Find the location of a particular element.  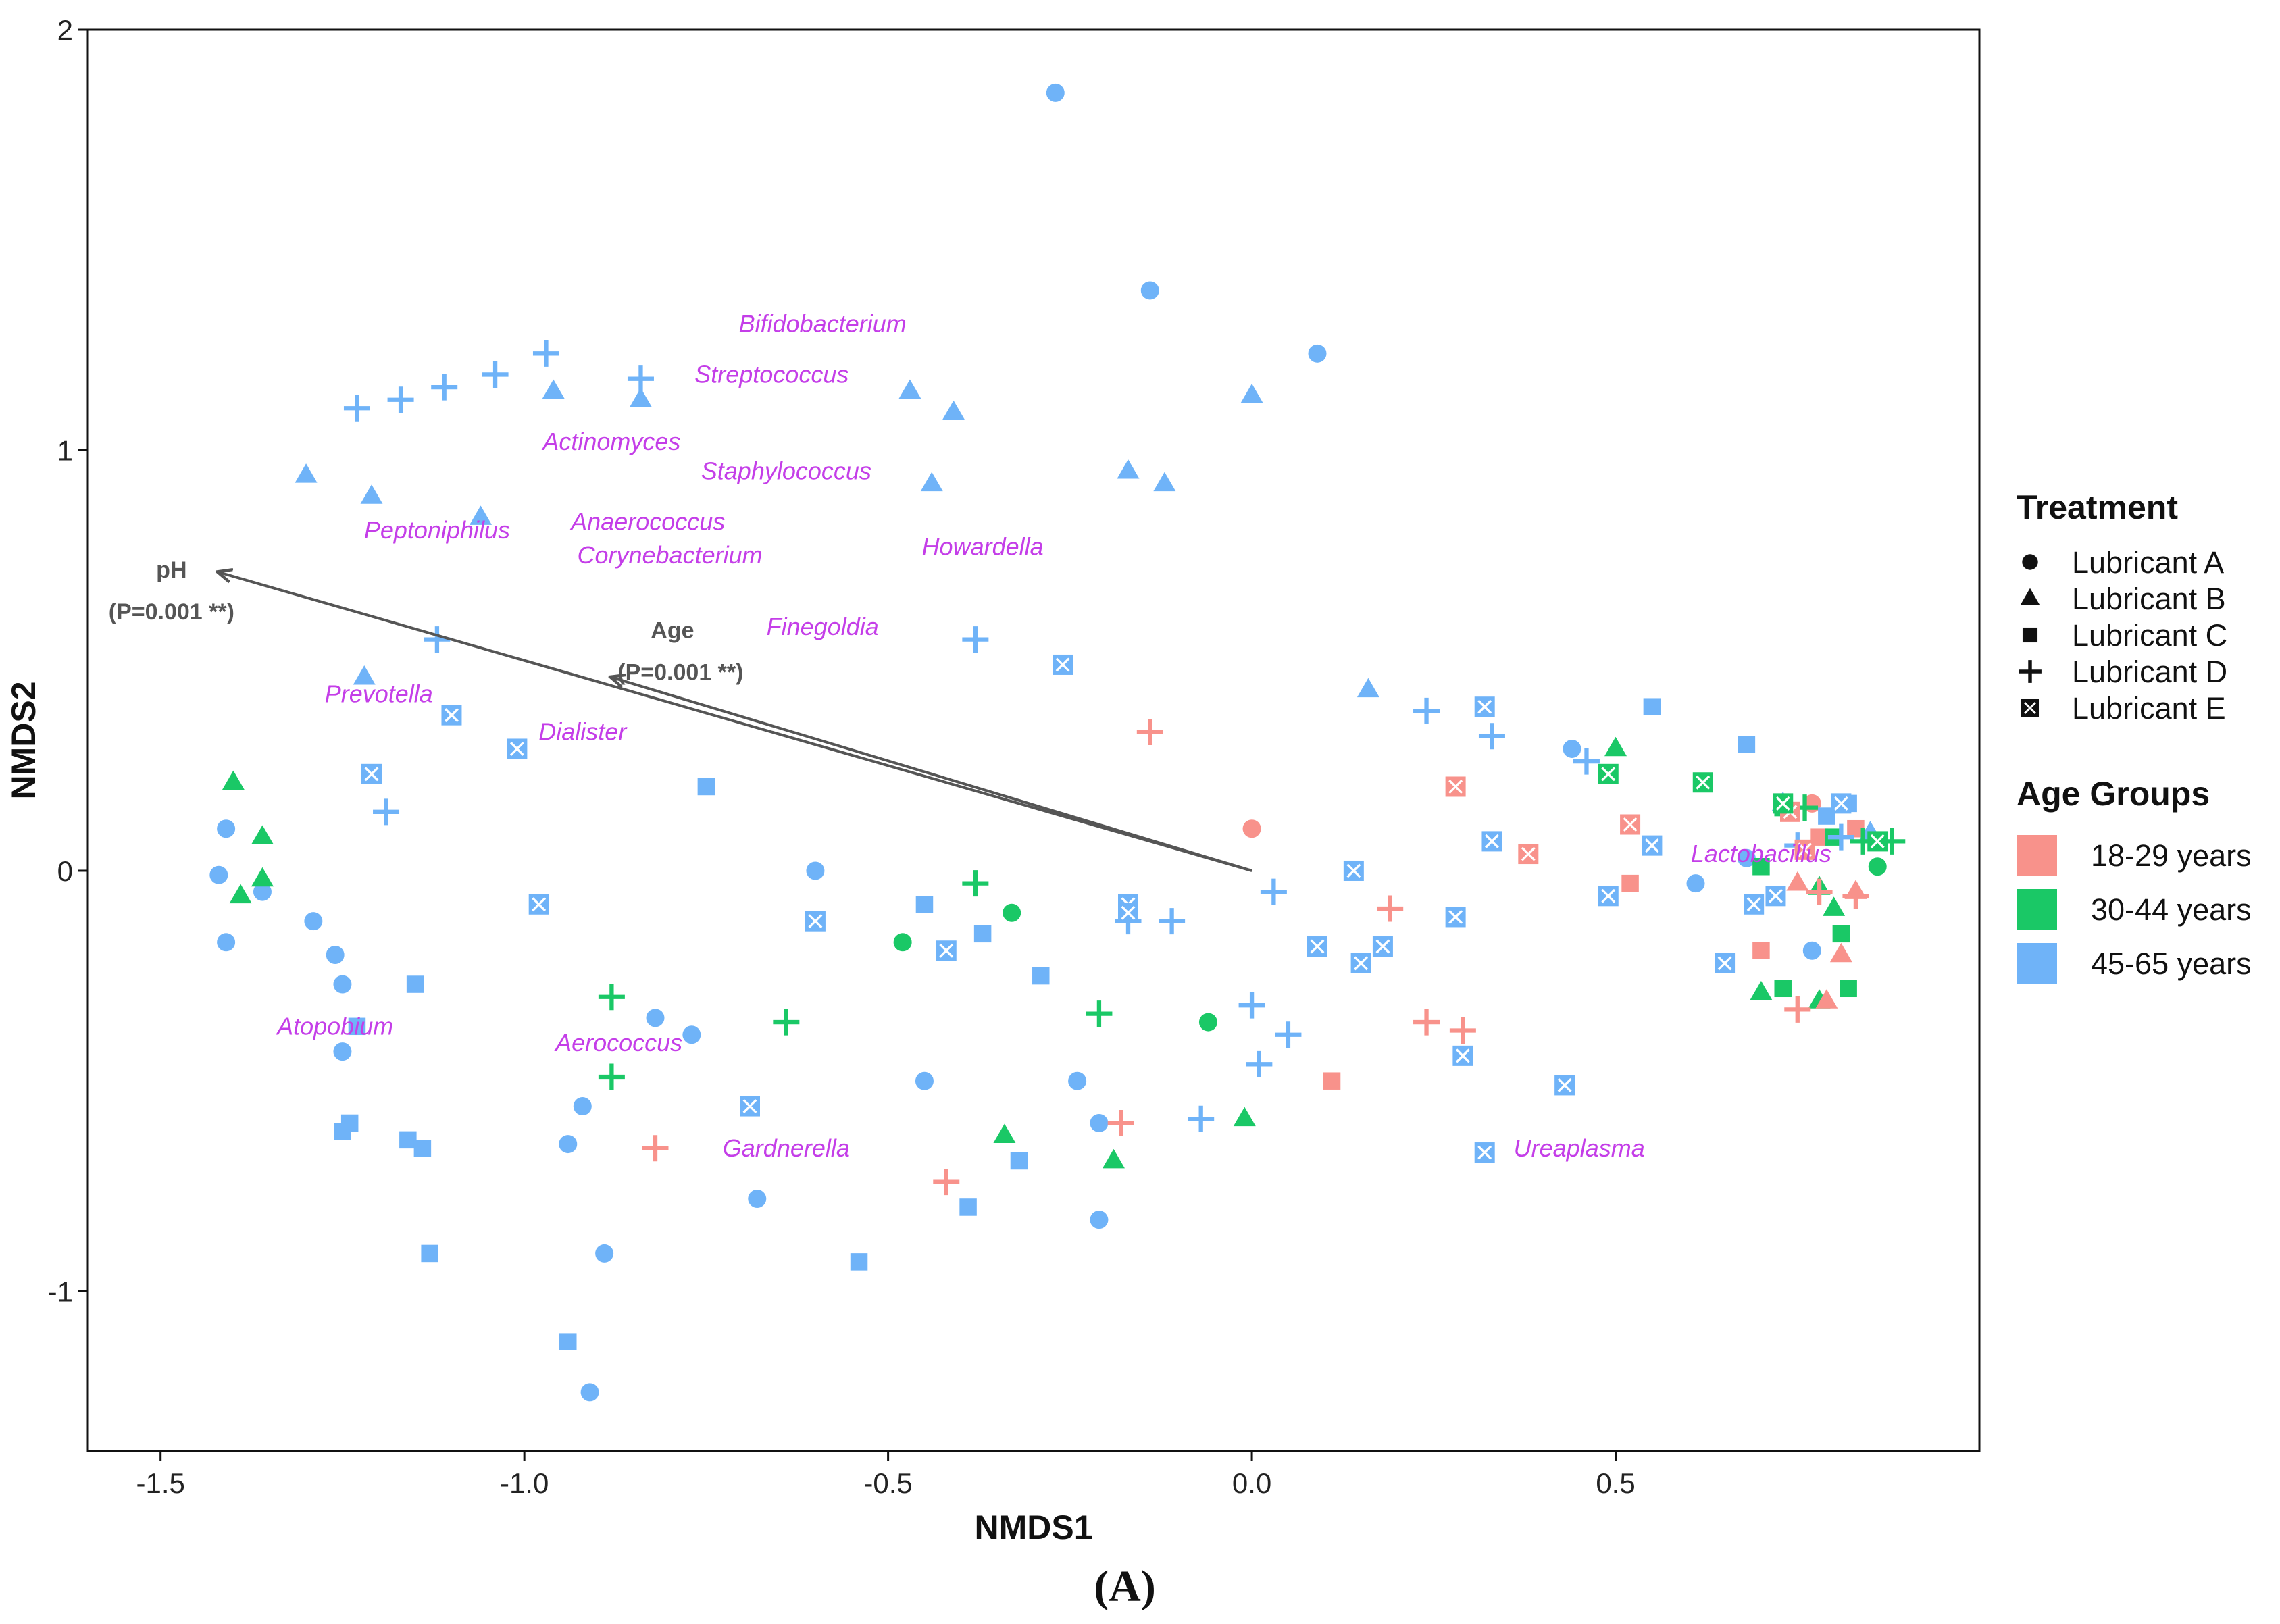

arrow-pvalue-label: (P=0.001 **) is located at coordinates (172, 612).